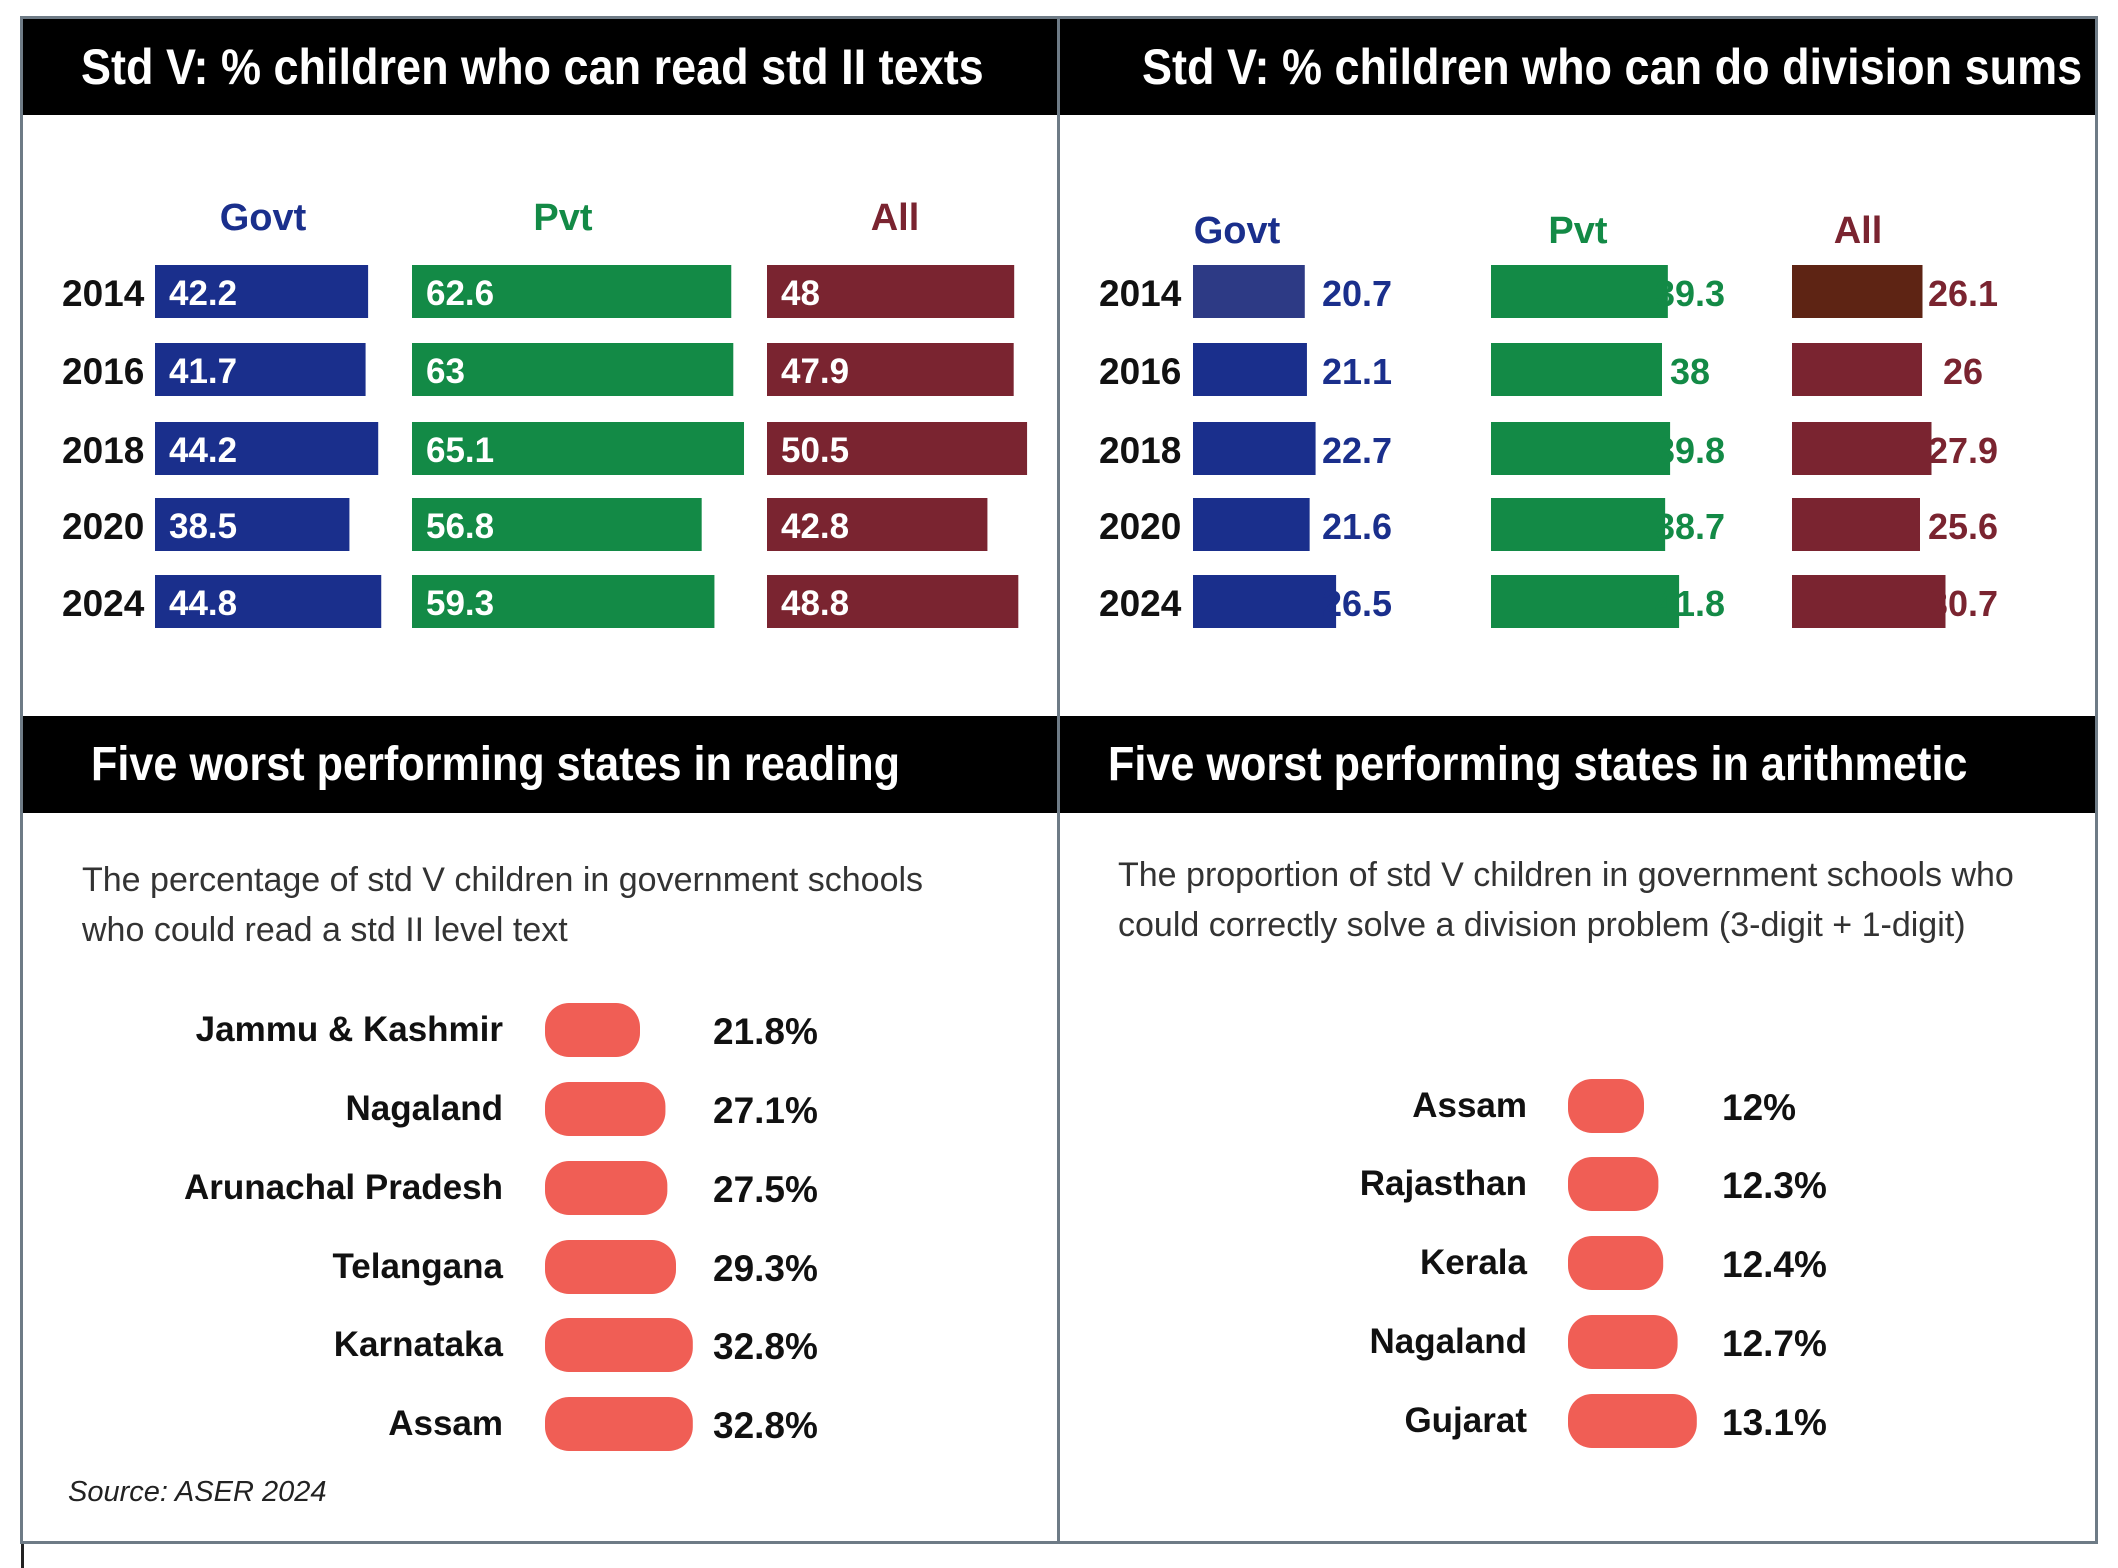 Image resolution: width=2118 pixels, height=1568 pixels. I want to click on reading-year-label: 2014, so click(103, 293).